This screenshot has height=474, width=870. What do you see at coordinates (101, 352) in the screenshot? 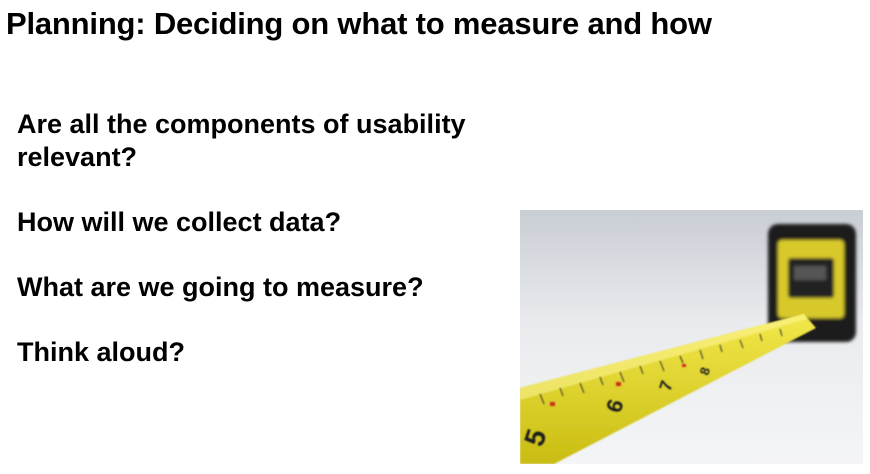
I see `bullet-think-aloud: Think aloud?` at bounding box center [101, 352].